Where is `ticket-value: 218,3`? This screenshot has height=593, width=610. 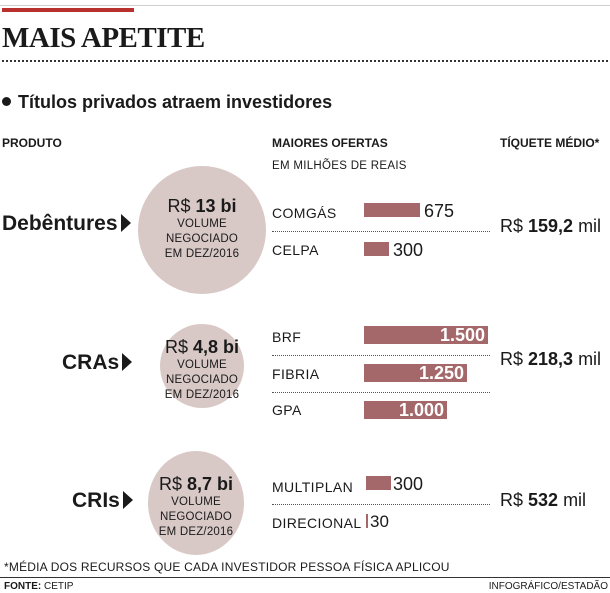
ticket-value: 218,3 is located at coordinates (551, 359).